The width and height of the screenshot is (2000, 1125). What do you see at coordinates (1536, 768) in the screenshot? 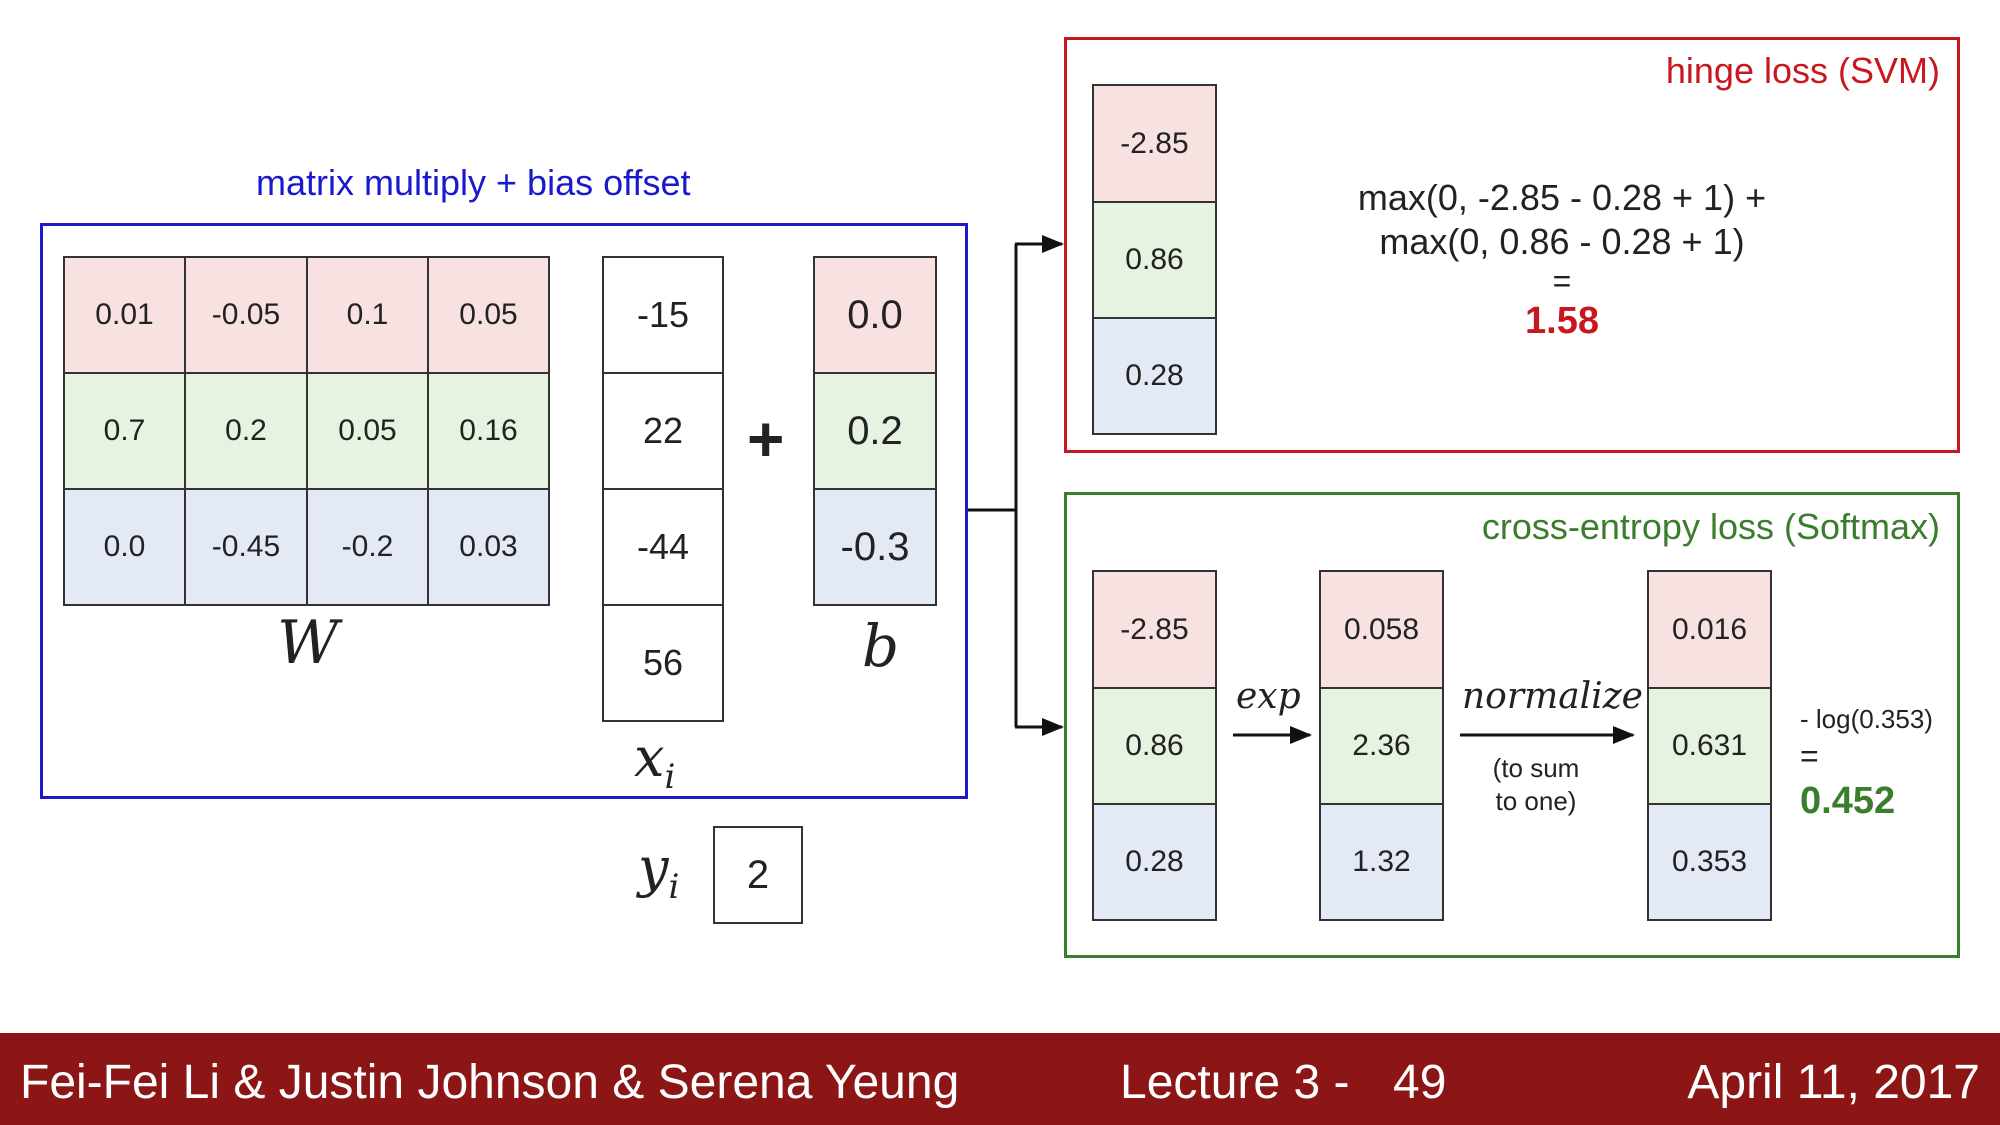
I see `normalize-note-line1: (to sum` at bounding box center [1536, 768].